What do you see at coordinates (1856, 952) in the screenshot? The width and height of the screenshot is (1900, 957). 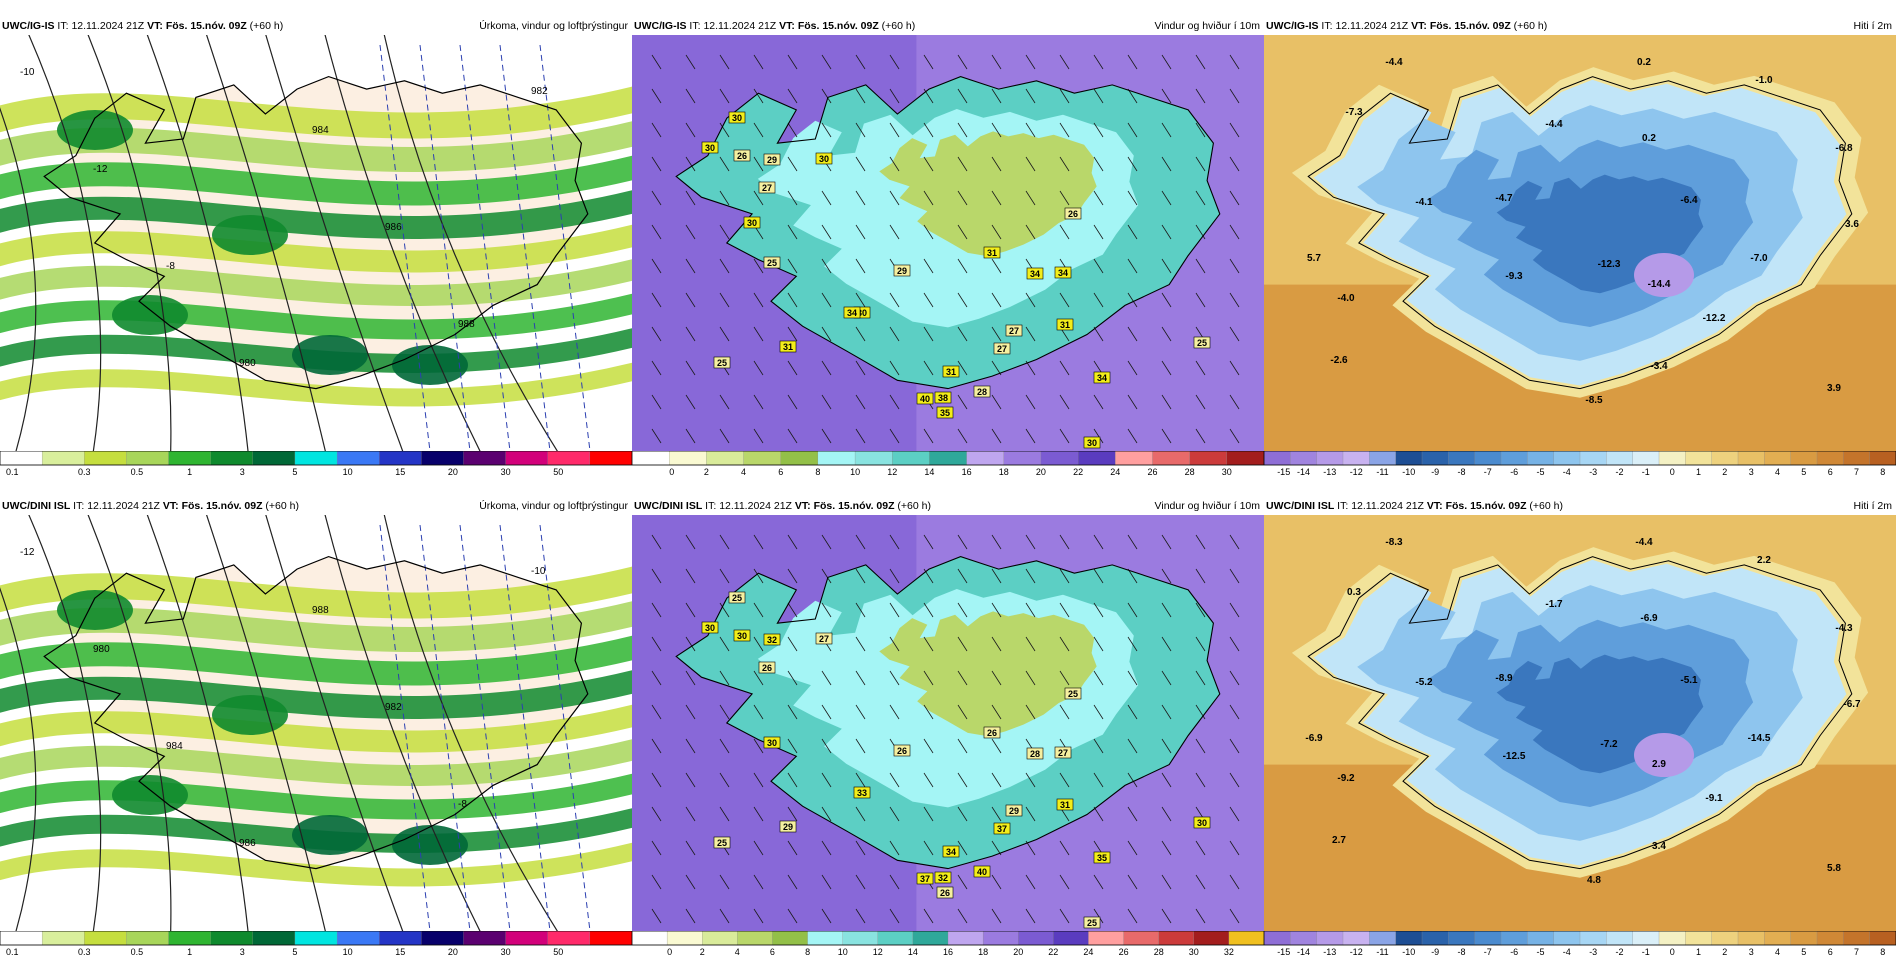 I see `legend-tick-label: 7` at bounding box center [1856, 952].